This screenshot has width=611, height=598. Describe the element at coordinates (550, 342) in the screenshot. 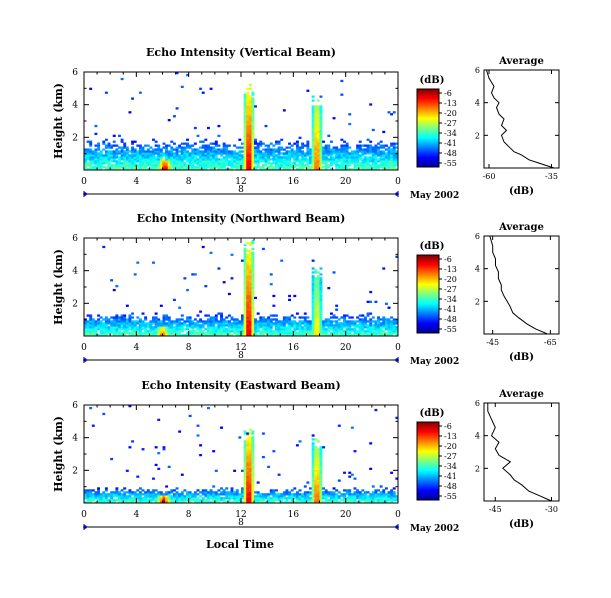

I see `average-x-tick-label: -65` at that location.